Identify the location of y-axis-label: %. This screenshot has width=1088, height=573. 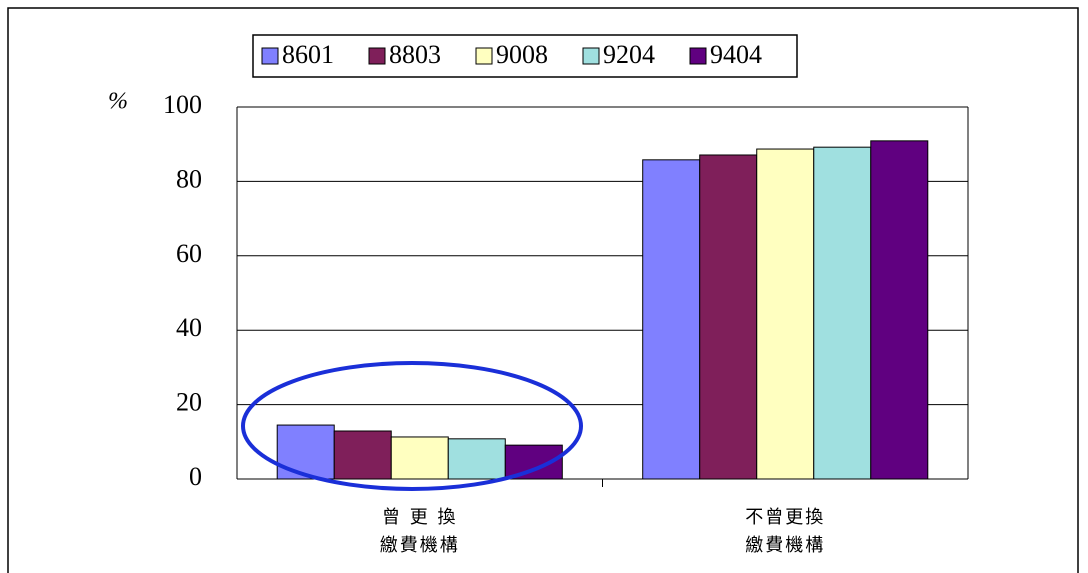
(118, 102).